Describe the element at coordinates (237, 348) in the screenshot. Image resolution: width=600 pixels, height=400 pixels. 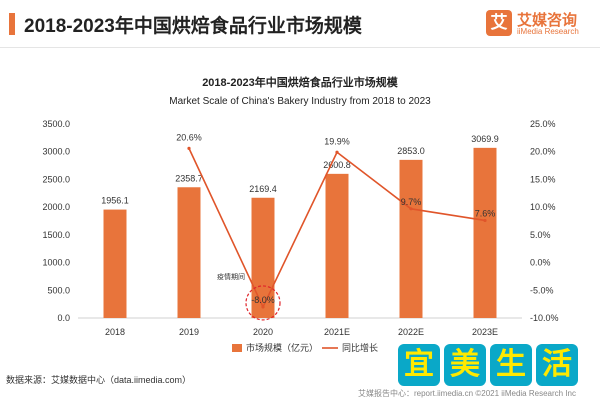
I see `legend-swatch-bar` at that location.